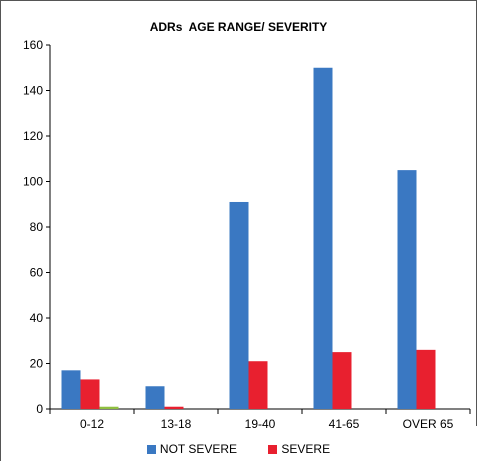  I want to click on chart-title: ADRs AGE RANGE/ SEVERITY, so click(238, 27).